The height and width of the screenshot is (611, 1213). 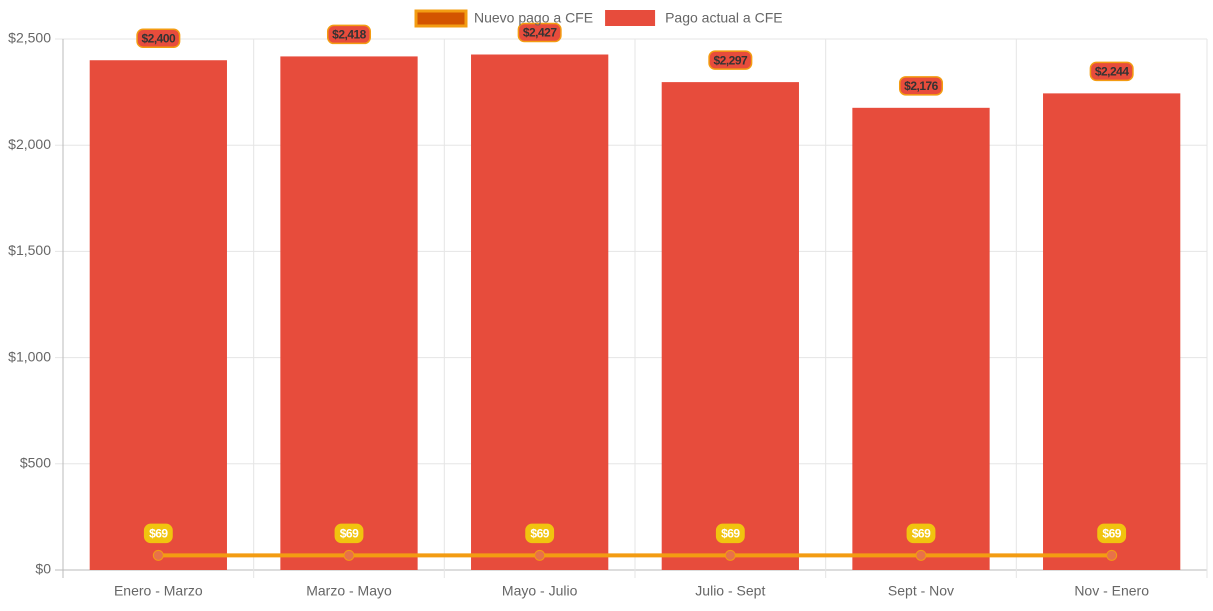 I want to click on y-tick-label: $2,000, so click(x=29, y=144).